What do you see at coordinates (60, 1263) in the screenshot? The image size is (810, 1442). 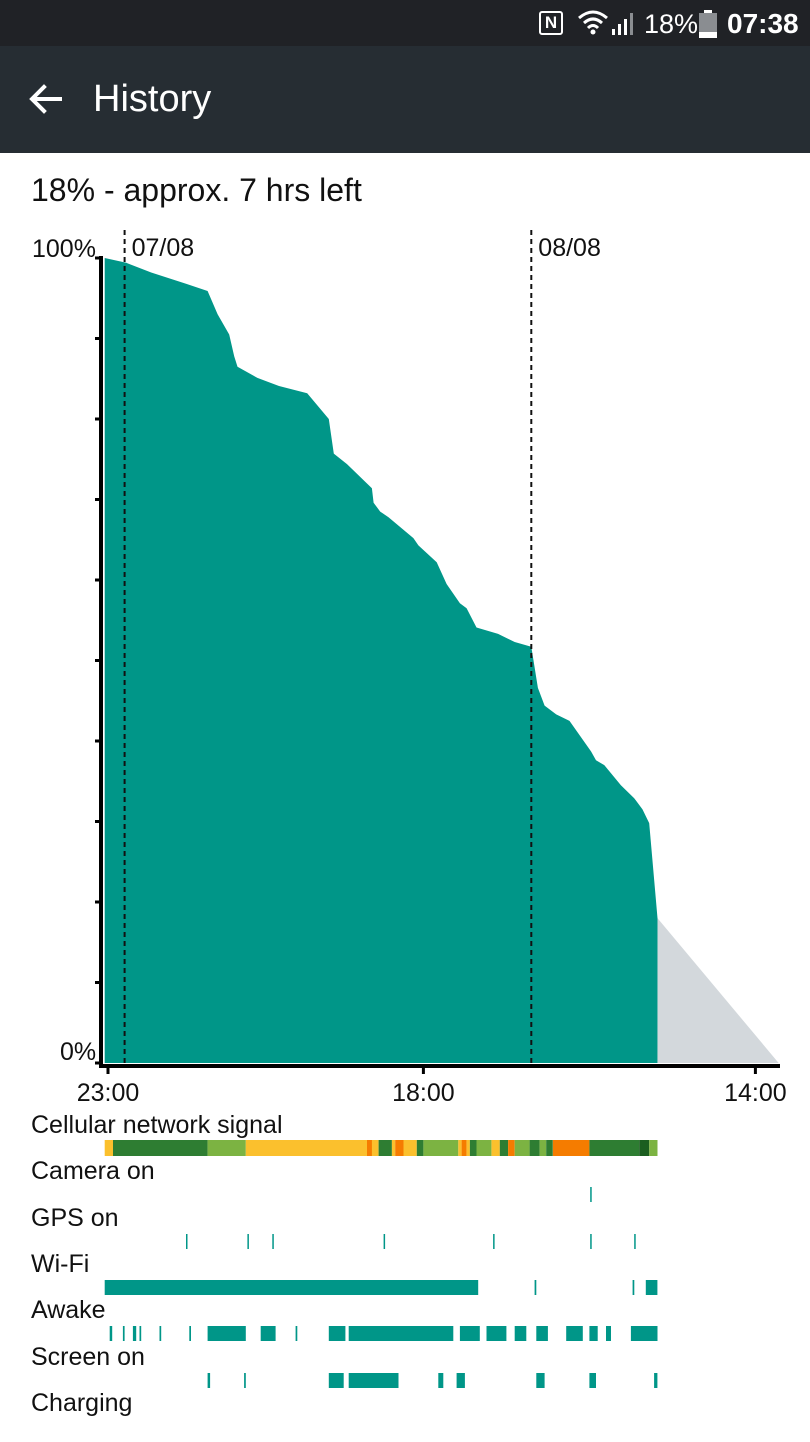 I see `timeline-row-label: Wi-Fi` at bounding box center [60, 1263].